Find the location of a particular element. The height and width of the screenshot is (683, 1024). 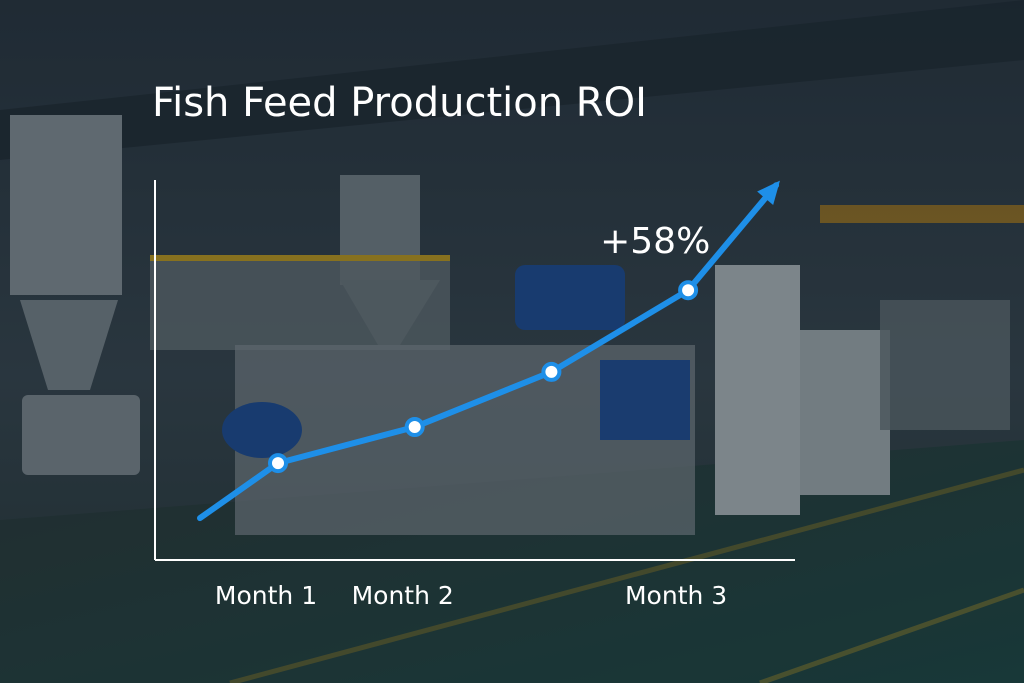

x-tick-label: Month 2 is located at coordinates (403, 595).